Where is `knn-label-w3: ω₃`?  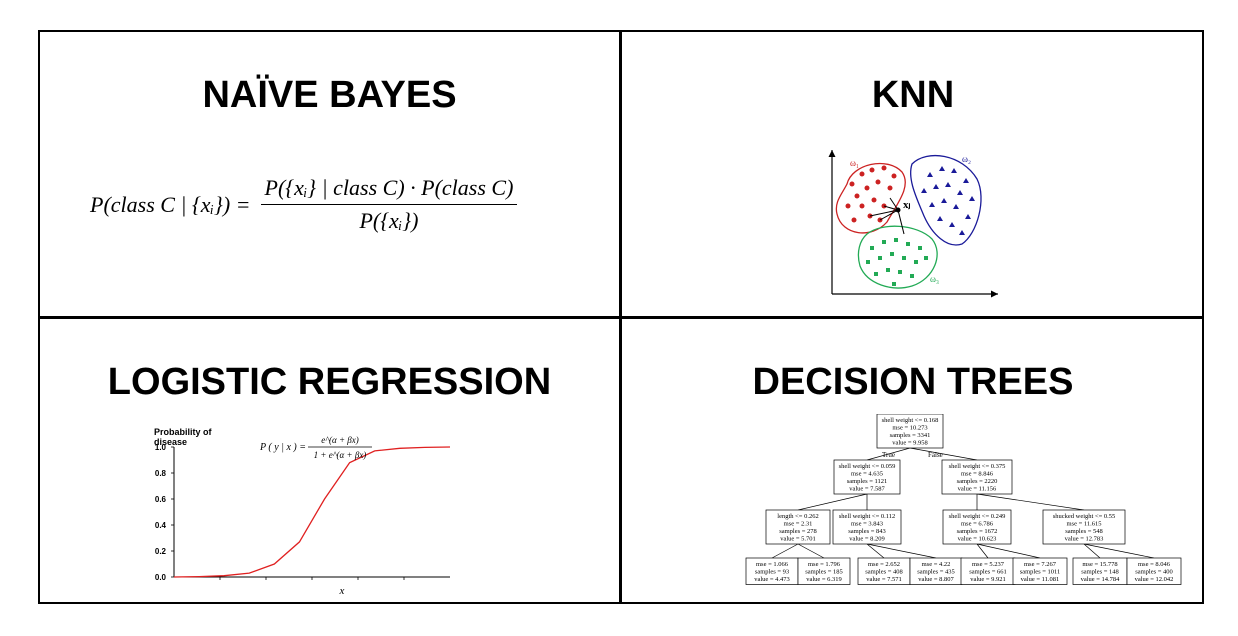 knn-label-w3: ω₃ is located at coordinates (934, 279).